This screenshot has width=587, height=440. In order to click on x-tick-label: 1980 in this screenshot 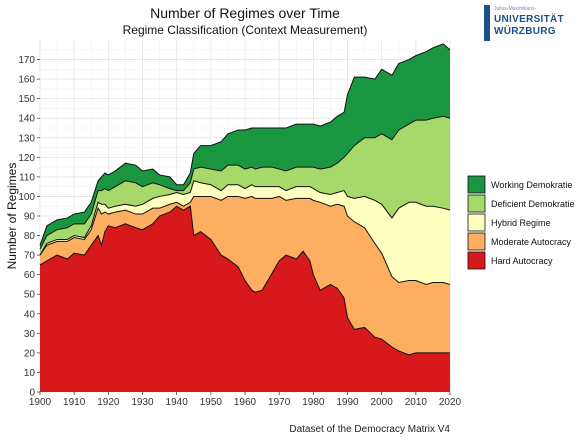, I will do `click(313, 402)`.